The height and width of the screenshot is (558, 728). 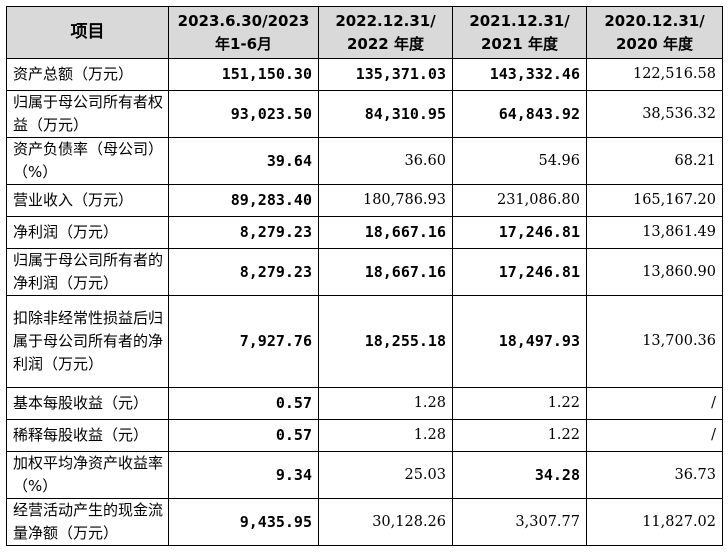 What do you see at coordinates (519, 74) in the screenshot?
I see `value-cell: 143,332.46` at bounding box center [519, 74].